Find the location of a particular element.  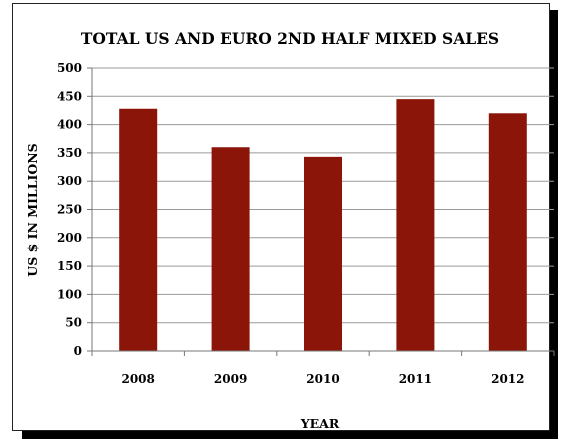

bar-2012 is located at coordinates (507, 232).